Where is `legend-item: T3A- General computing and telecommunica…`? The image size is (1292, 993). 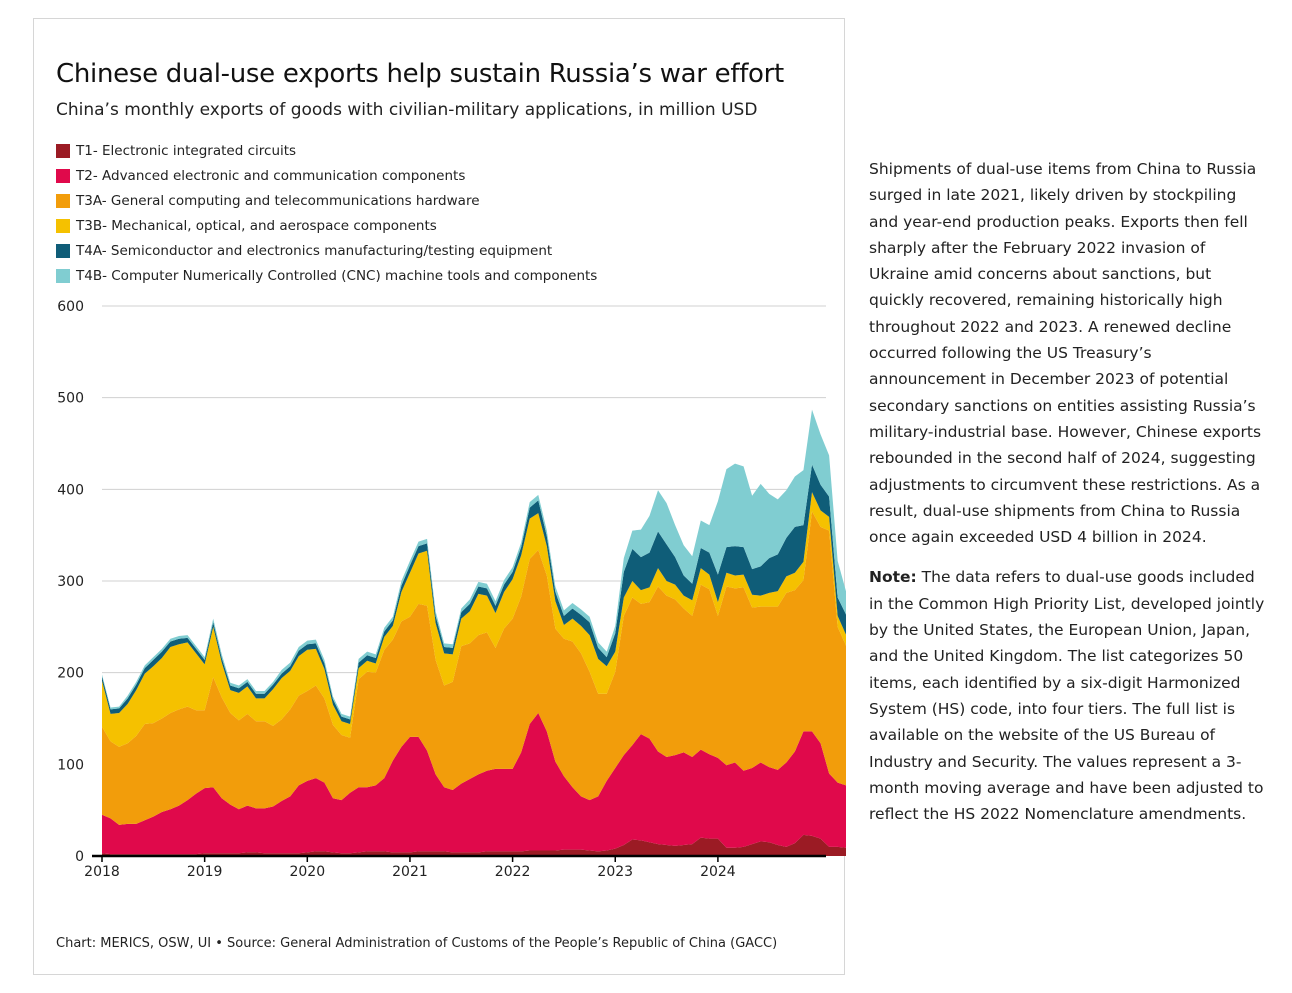 legend-item: T3A- General computing and telecommunica… is located at coordinates (326, 200).